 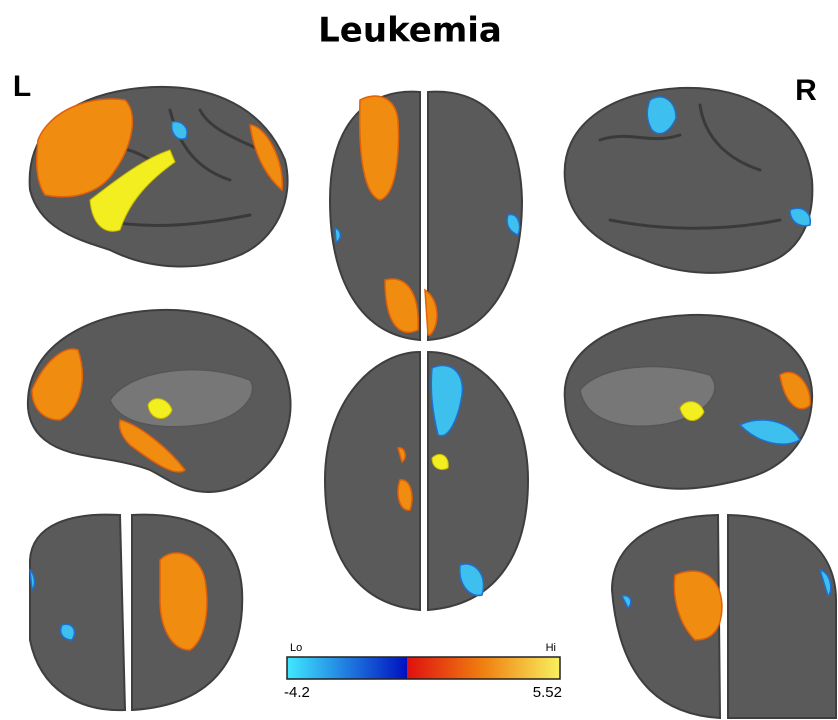 What do you see at coordinates (483, 668) in the screenshot?
I see `colorbar-high` at bounding box center [483, 668].